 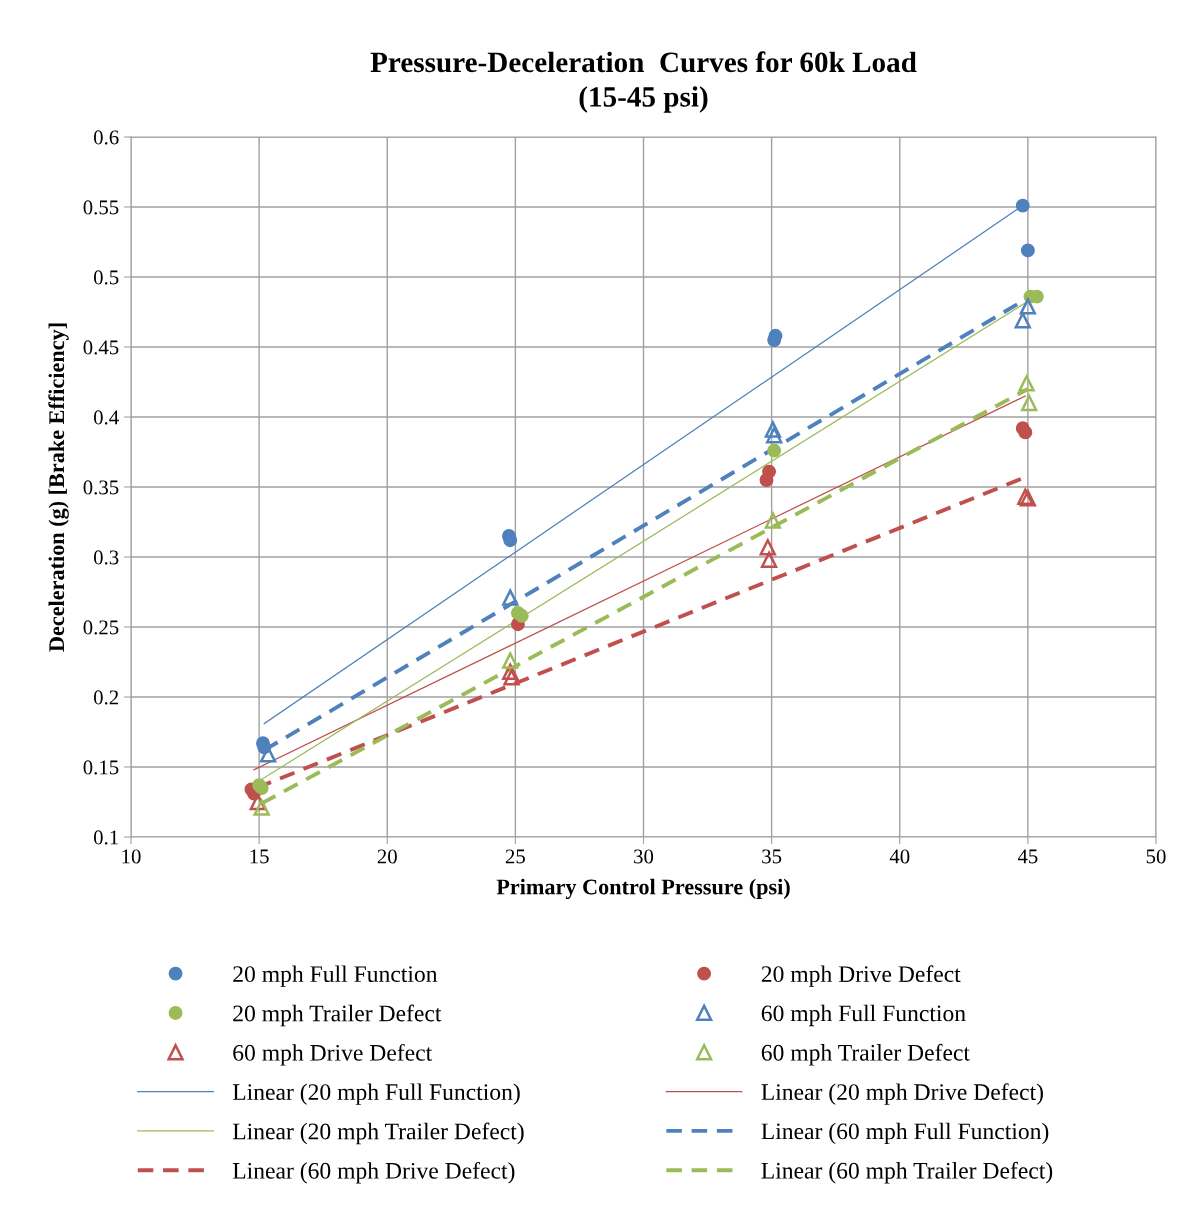 I want to click on legend-label: 60 mph Full Function, so click(x=863, y=1015).